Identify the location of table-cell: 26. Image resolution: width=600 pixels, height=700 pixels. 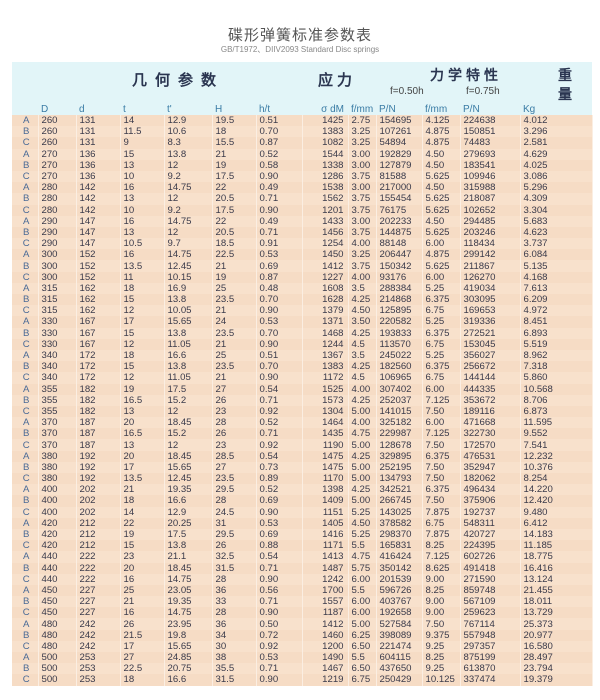
(234, 400).